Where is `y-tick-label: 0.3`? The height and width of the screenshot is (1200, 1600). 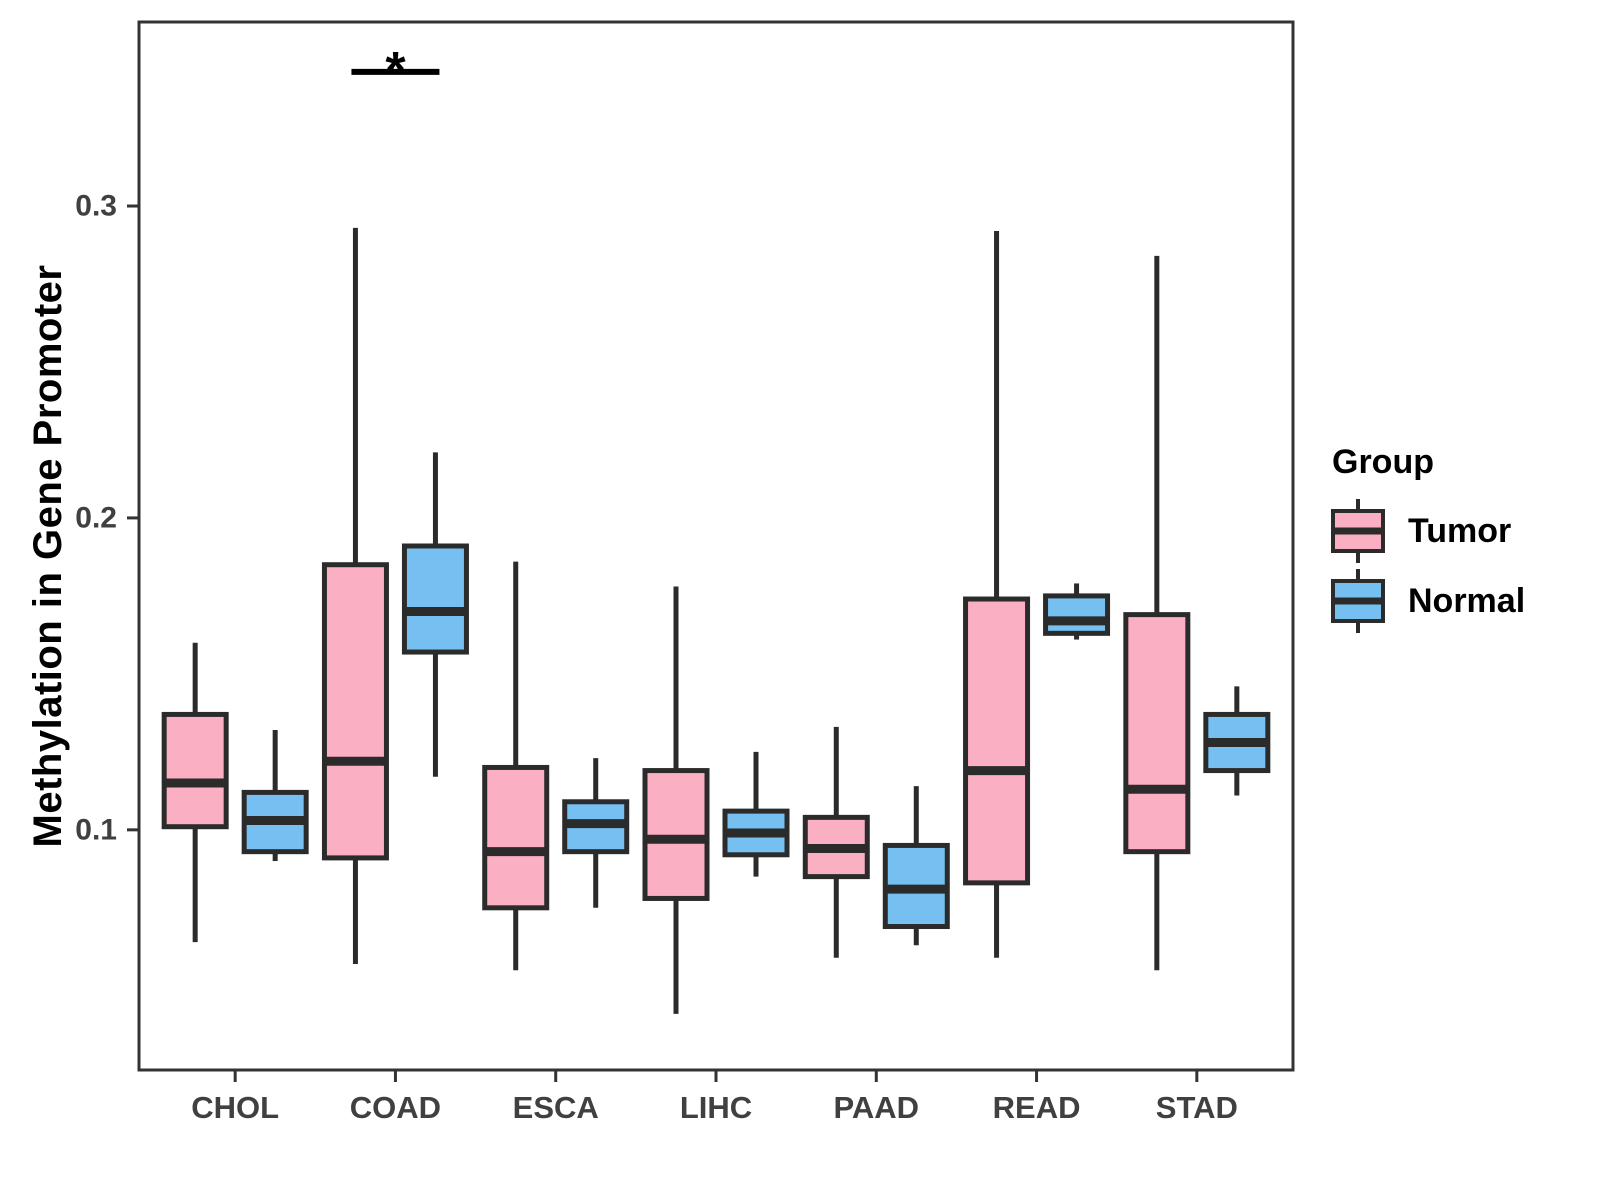 y-tick-label: 0.3 is located at coordinates (96, 206).